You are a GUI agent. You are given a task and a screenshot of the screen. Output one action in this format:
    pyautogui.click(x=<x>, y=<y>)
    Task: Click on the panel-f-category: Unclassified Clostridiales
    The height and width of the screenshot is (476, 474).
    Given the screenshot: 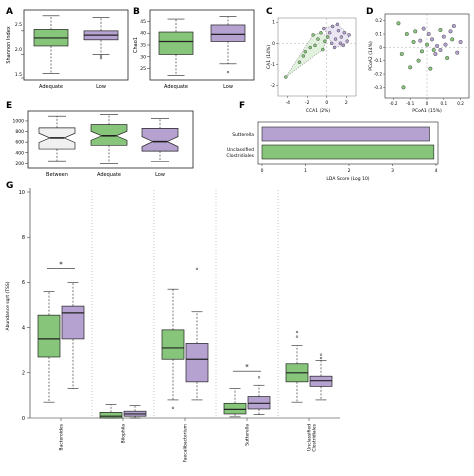 What is the action you would take?
    pyautogui.click(x=240, y=153)
    